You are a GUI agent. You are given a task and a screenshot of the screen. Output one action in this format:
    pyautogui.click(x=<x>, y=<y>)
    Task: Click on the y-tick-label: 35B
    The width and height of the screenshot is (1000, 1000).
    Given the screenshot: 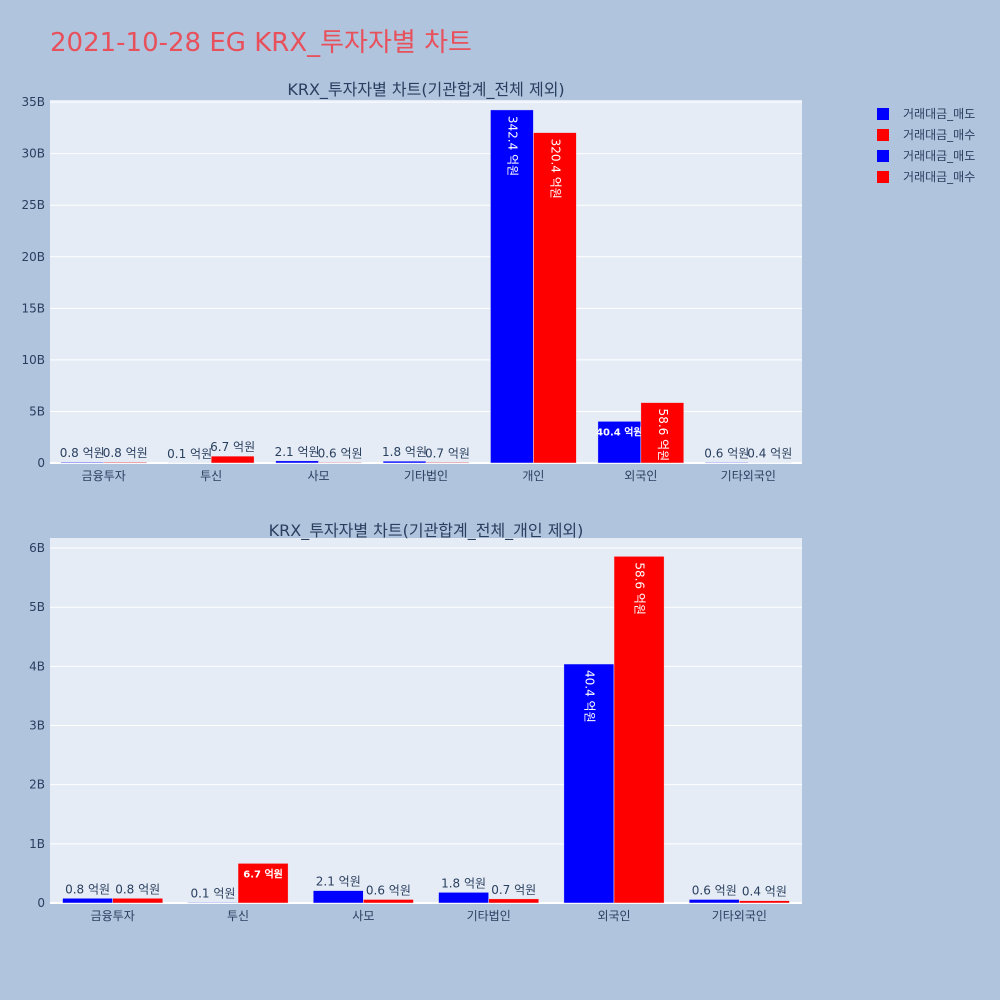 What is the action you would take?
    pyautogui.click(x=33, y=102)
    